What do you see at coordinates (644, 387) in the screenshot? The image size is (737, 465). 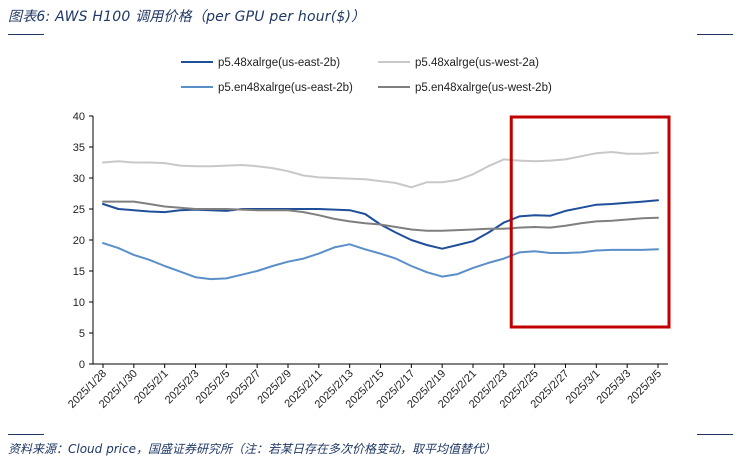 I see `x-tick-label: 2025/3/5` at bounding box center [644, 387].